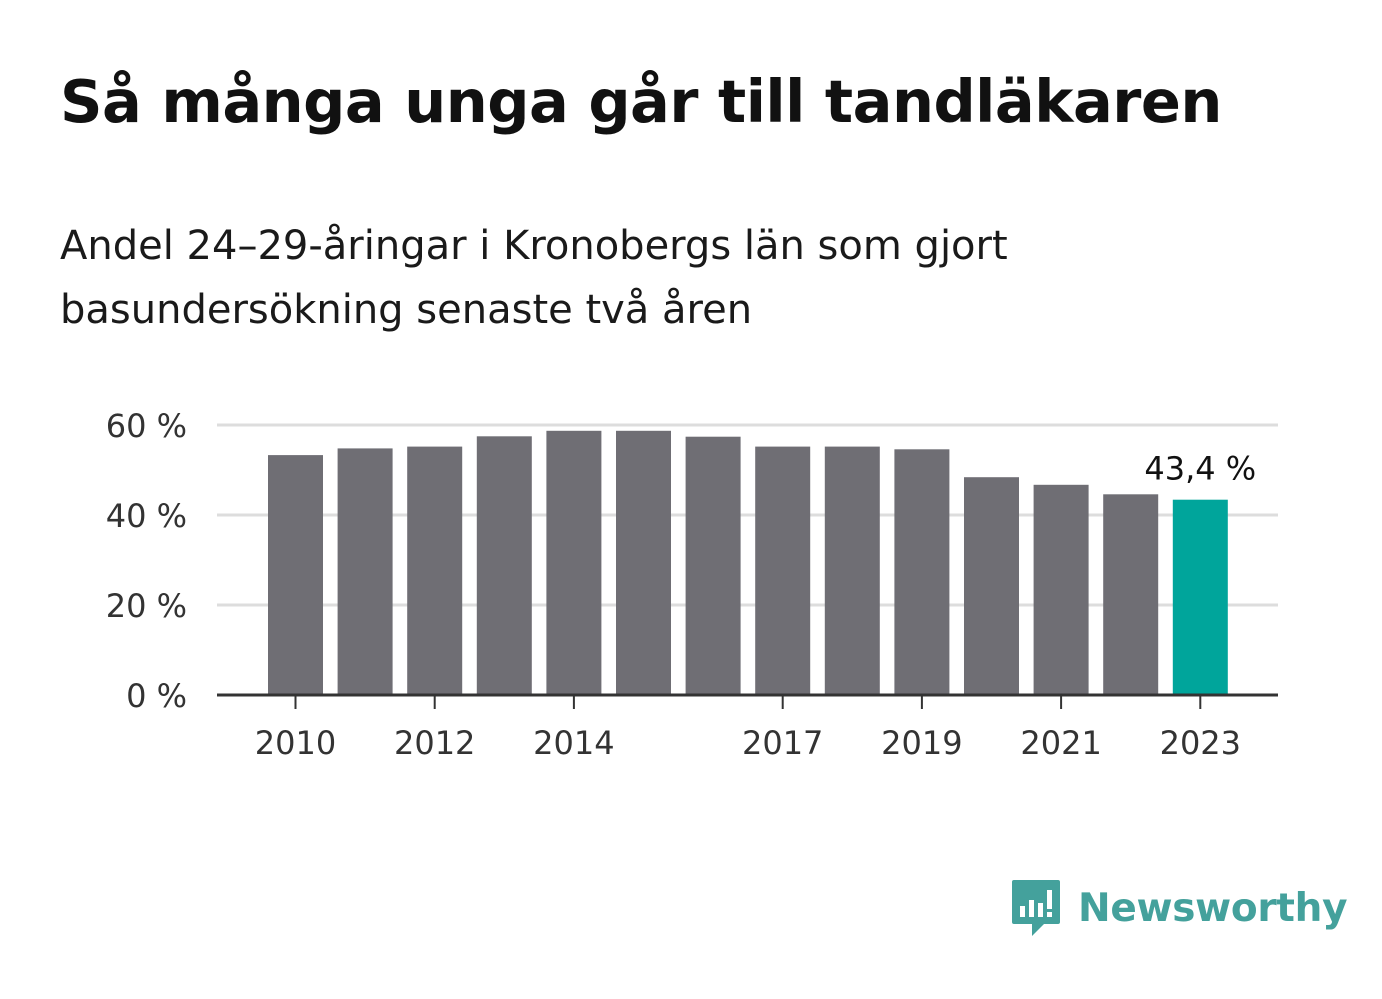  Describe the element at coordinates (574, 562) in the screenshot. I see `bar-2014` at that location.